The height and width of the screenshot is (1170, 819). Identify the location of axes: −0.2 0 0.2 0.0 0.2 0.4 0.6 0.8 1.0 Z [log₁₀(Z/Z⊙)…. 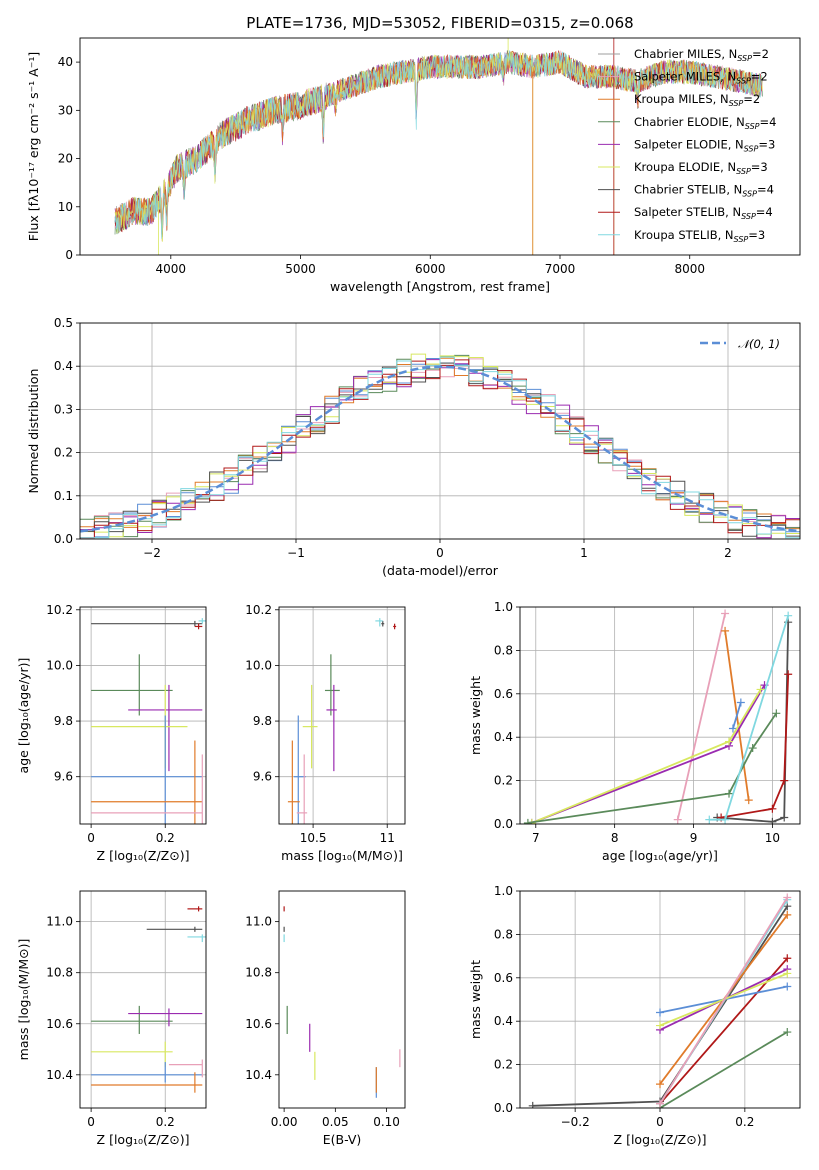
(611, 1015).